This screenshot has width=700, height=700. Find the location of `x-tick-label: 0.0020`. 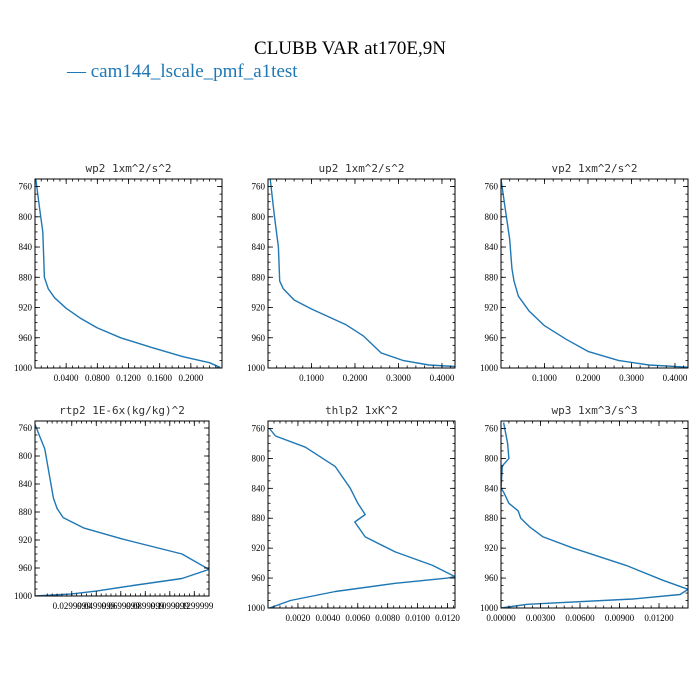

x-tick-label: 0.0020 is located at coordinates (298, 618).